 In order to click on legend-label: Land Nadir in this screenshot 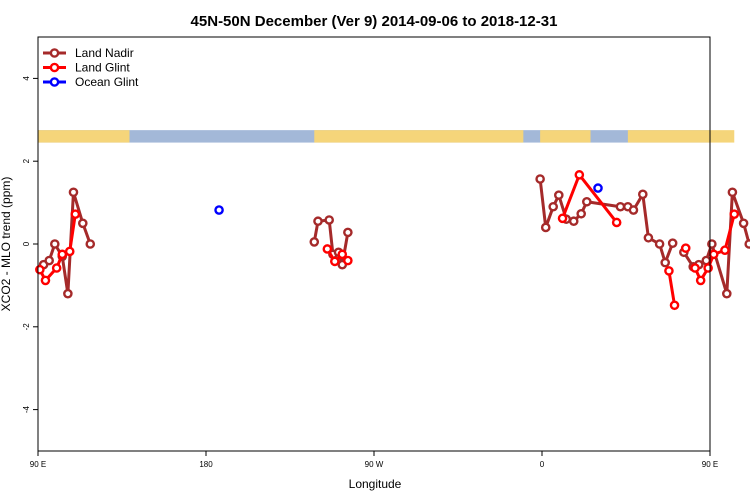, I will do `click(104, 53)`.